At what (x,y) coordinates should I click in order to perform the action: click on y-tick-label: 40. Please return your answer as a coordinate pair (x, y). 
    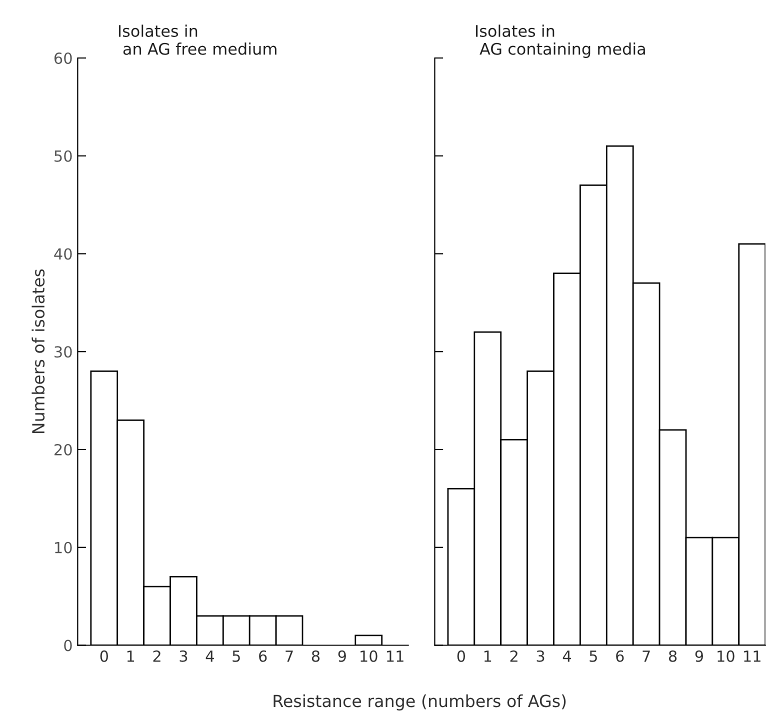
    Looking at the image, I should click on (63, 254).